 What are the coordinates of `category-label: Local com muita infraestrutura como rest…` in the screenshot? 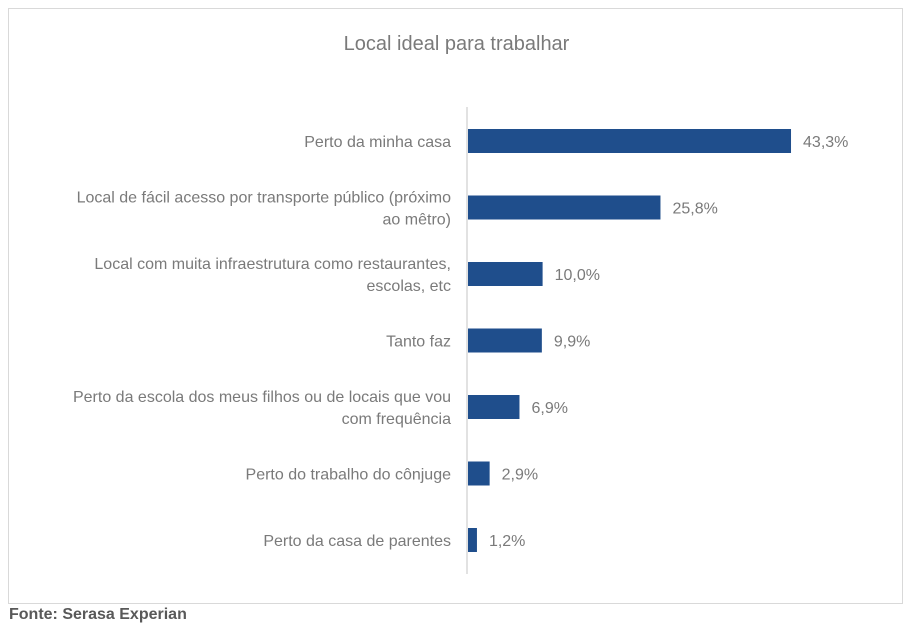 It's located at (272, 264).